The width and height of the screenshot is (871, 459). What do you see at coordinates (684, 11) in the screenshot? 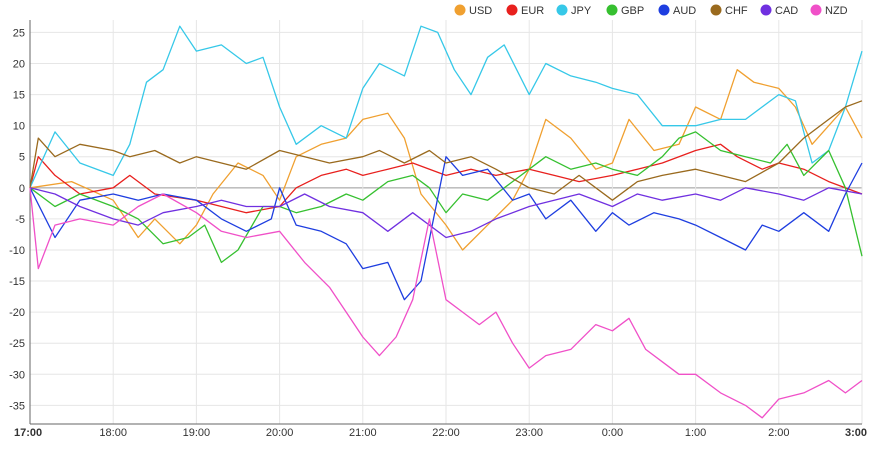
I see `legend-label: AUD` at bounding box center [684, 11].